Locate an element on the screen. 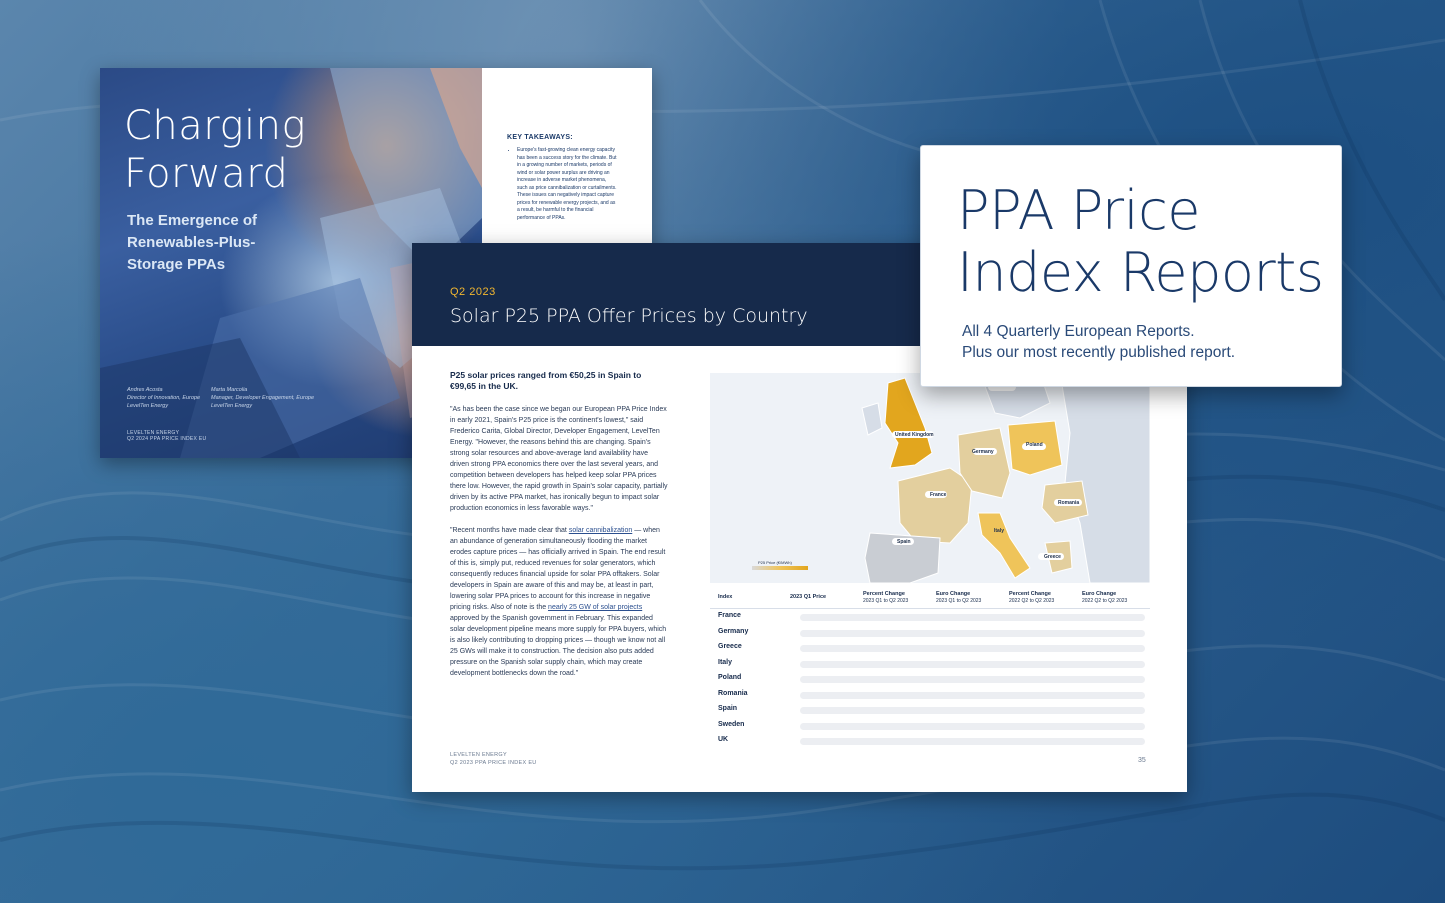 Image resolution: width=1445 pixels, height=903 pixels. headline-sub-line2: Plus our most recently published report. is located at coordinates (1099, 352).